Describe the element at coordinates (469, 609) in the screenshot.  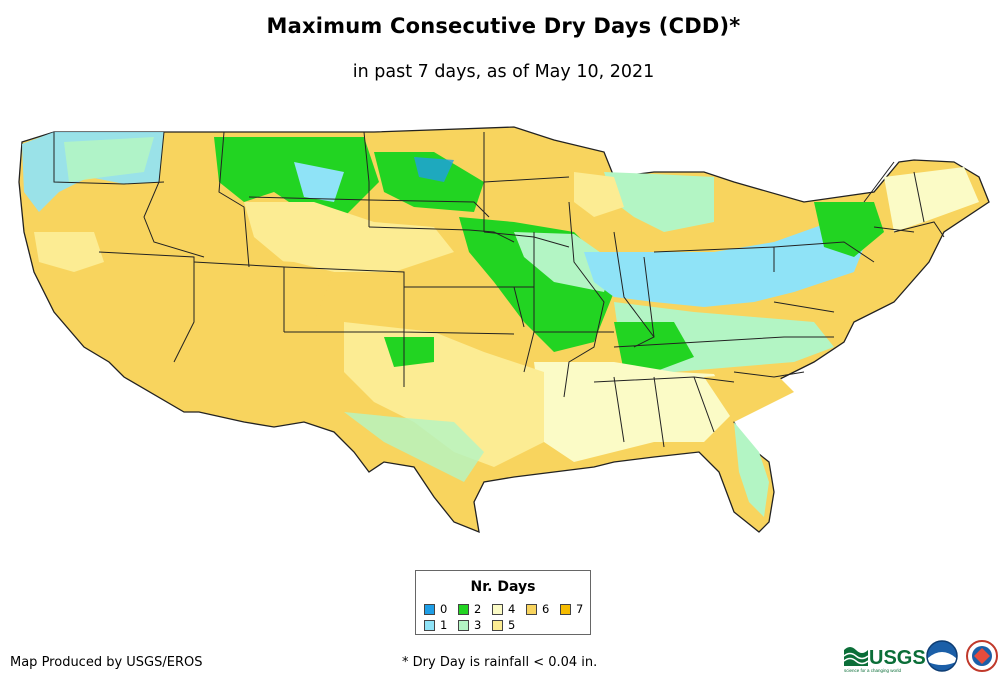
I see `legend-item-2: 2` at that location.